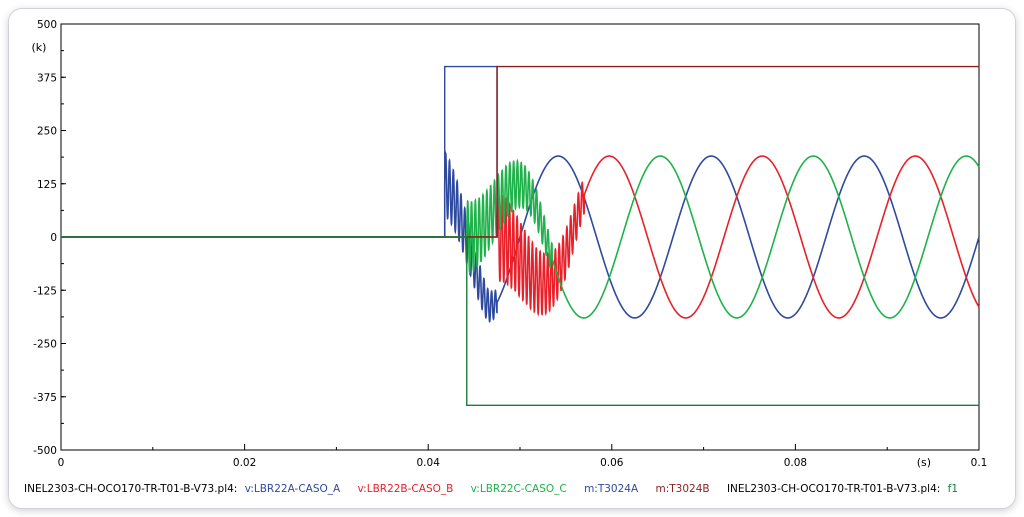  Describe the element at coordinates (53, 238) in the screenshot. I see `y-tick-label: 0` at that location.